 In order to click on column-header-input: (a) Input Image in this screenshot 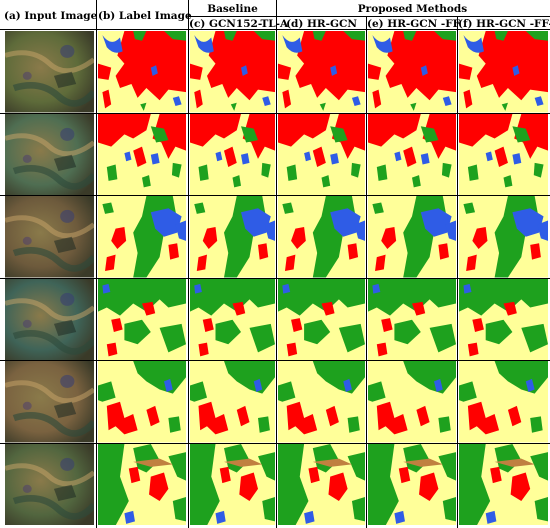, I will do `click(51, 16)`.